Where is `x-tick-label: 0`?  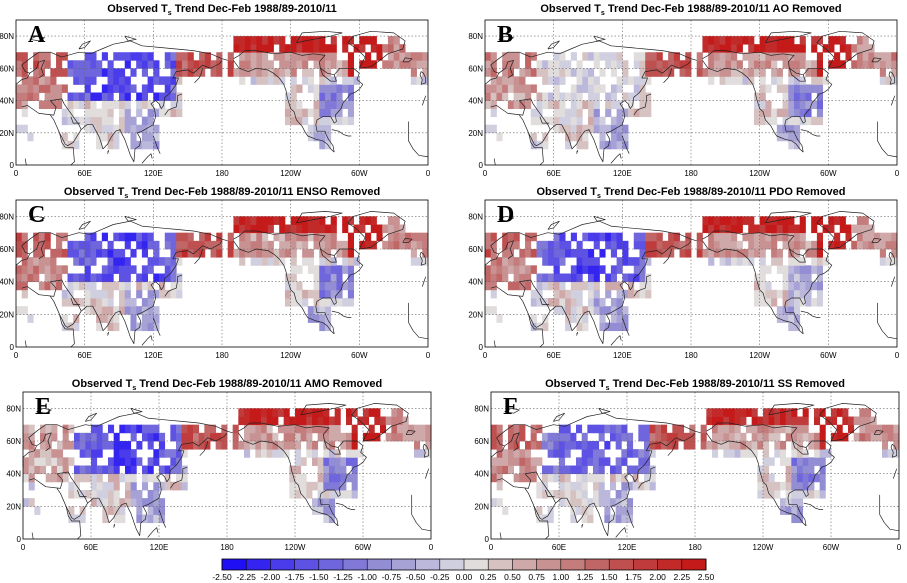 x-tick-label: 0 is located at coordinates (897, 355).